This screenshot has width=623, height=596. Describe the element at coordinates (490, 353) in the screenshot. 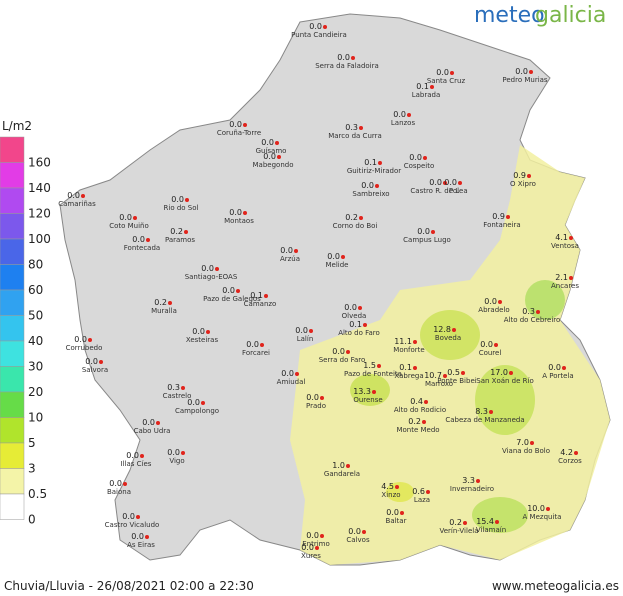

I see `station-name: Courel` at that location.